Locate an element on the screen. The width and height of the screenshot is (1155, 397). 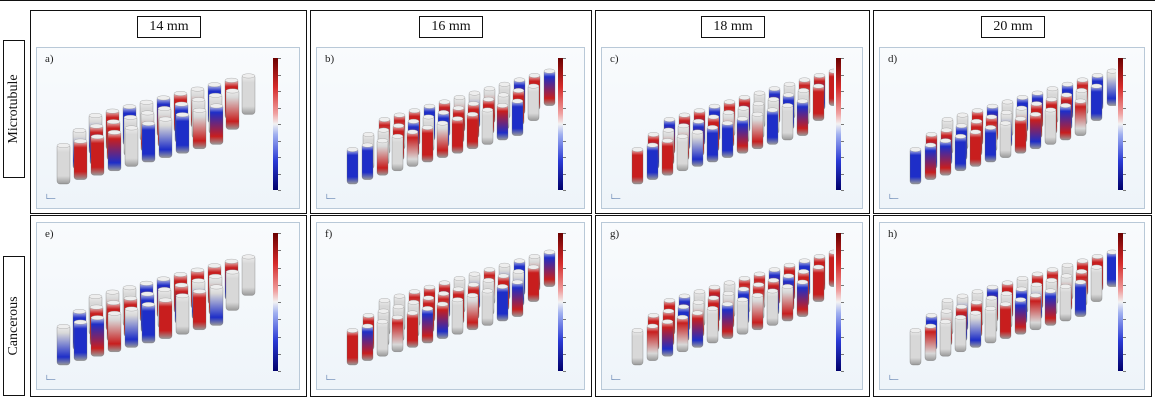
row-label-0: Microtubule is located at coordinates (14, 109).